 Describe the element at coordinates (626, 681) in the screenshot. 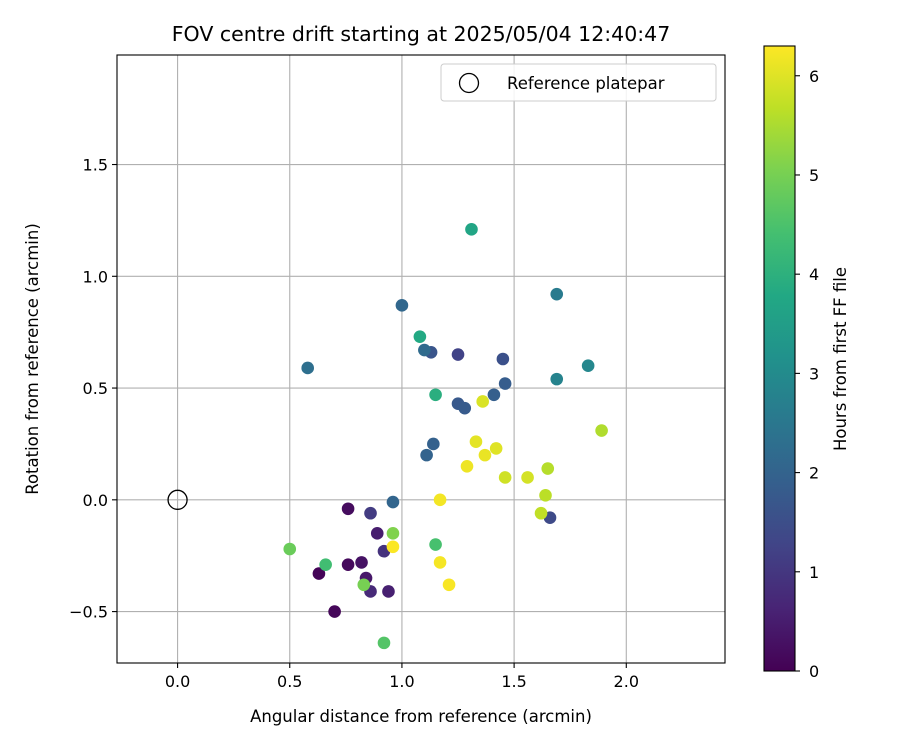

I see `x-tick-label: 2.0` at that location.